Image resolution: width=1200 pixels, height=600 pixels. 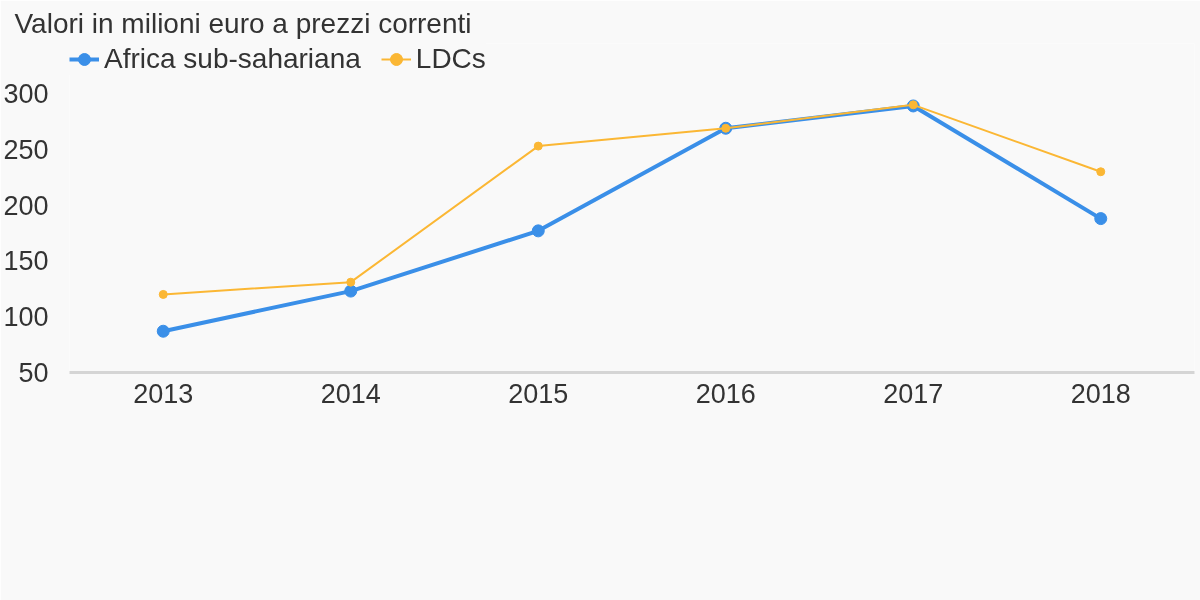 What do you see at coordinates (725, 393) in the screenshot?
I see `x-tick-label: 2016` at bounding box center [725, 393].